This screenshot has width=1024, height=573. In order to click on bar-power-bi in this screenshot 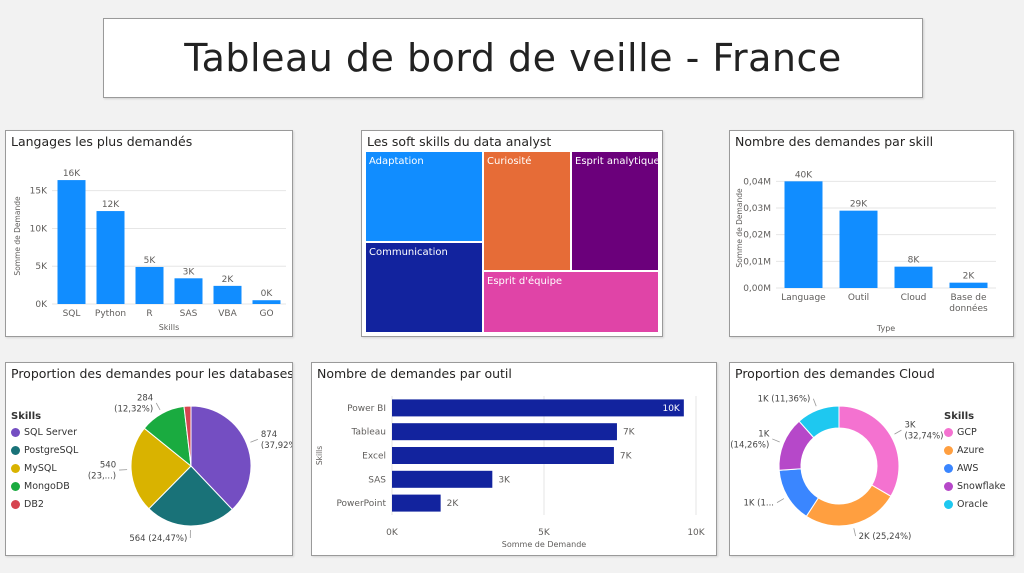, I will do `click(538, 408)`.